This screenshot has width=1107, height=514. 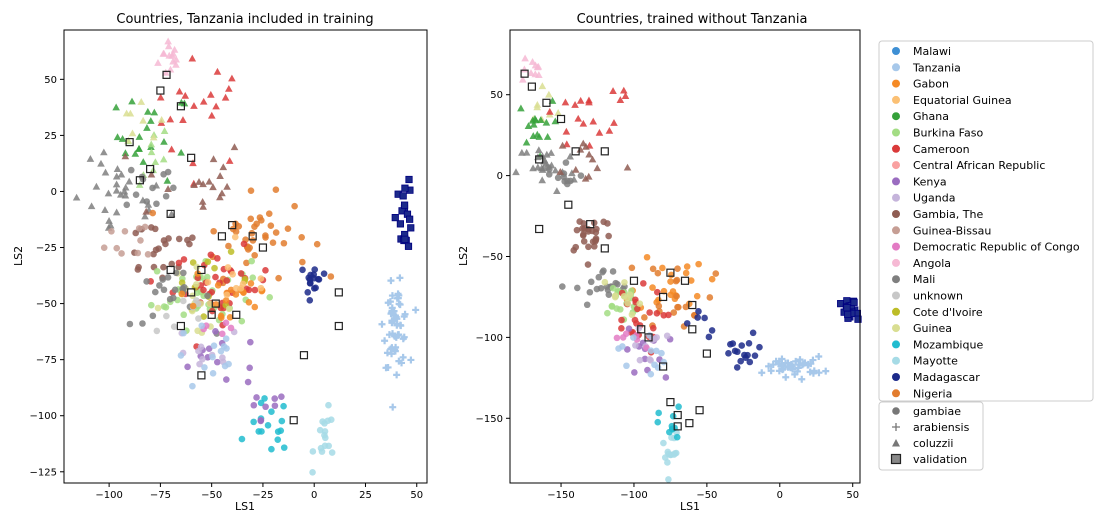 I want to click on y-tick-label: −100, so click(x=489, y=338).